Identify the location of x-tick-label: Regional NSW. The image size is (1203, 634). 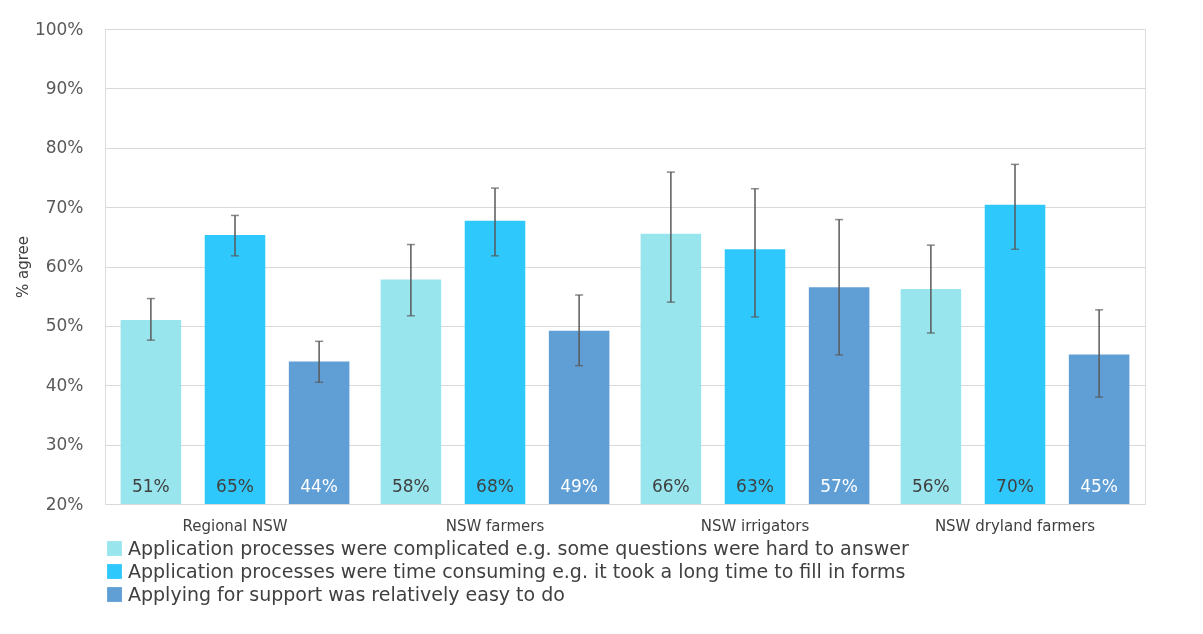
(235, 525).